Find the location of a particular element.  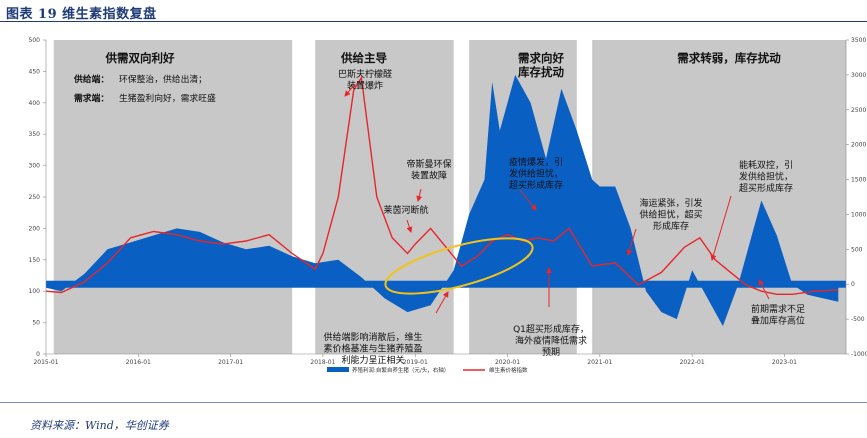

bottom-rule is located at coordinates (433, 402).